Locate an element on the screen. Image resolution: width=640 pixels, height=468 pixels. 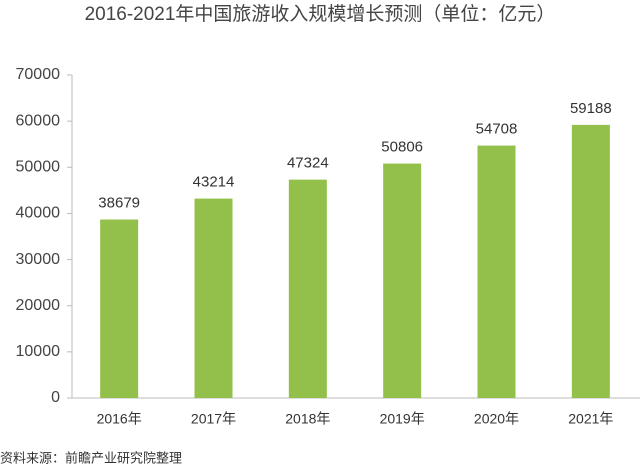
y-tick-label: 20000 is located at coordinates (38, 305).